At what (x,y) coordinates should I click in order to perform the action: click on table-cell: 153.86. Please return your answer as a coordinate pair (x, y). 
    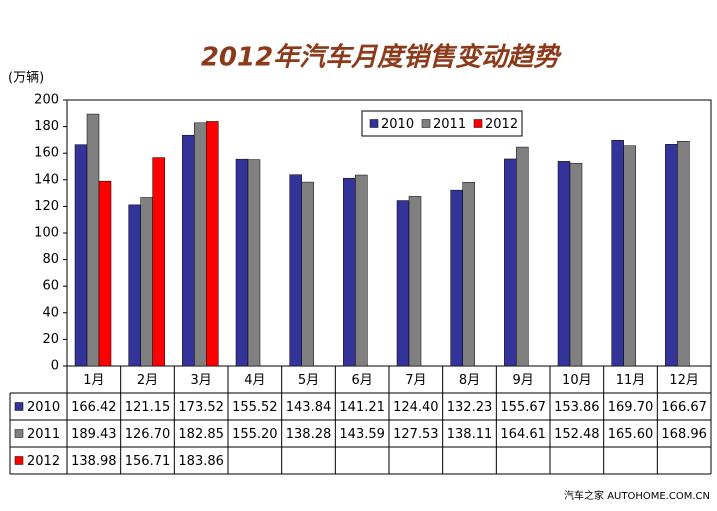
    Looking at the image, I should click on (577, 407).